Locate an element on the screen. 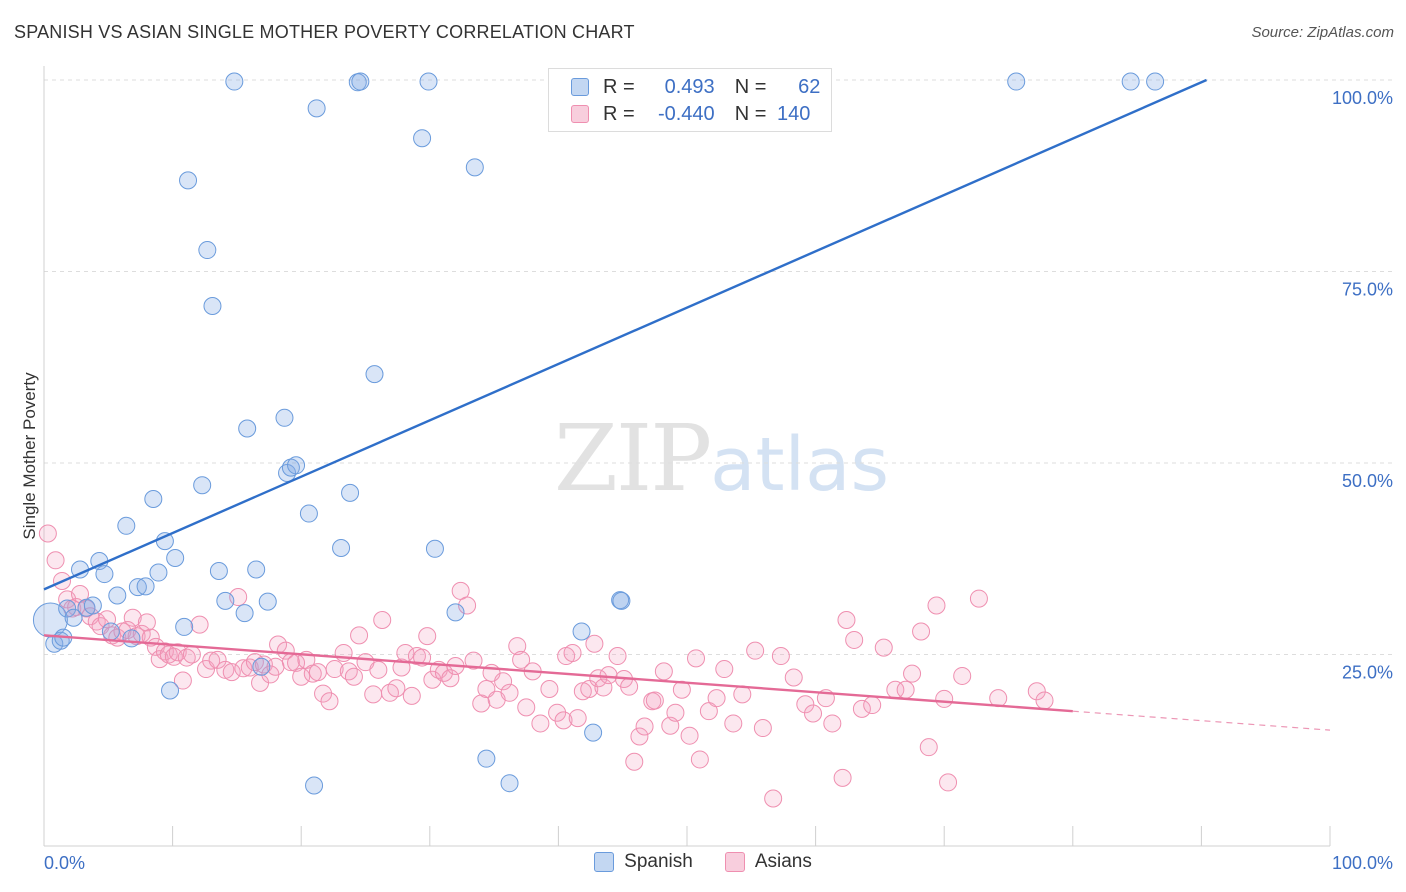 Image resolution: width=1406 pixels, height=892 pixels. spanish-r-label: R = is located at coordinates (619, 86).